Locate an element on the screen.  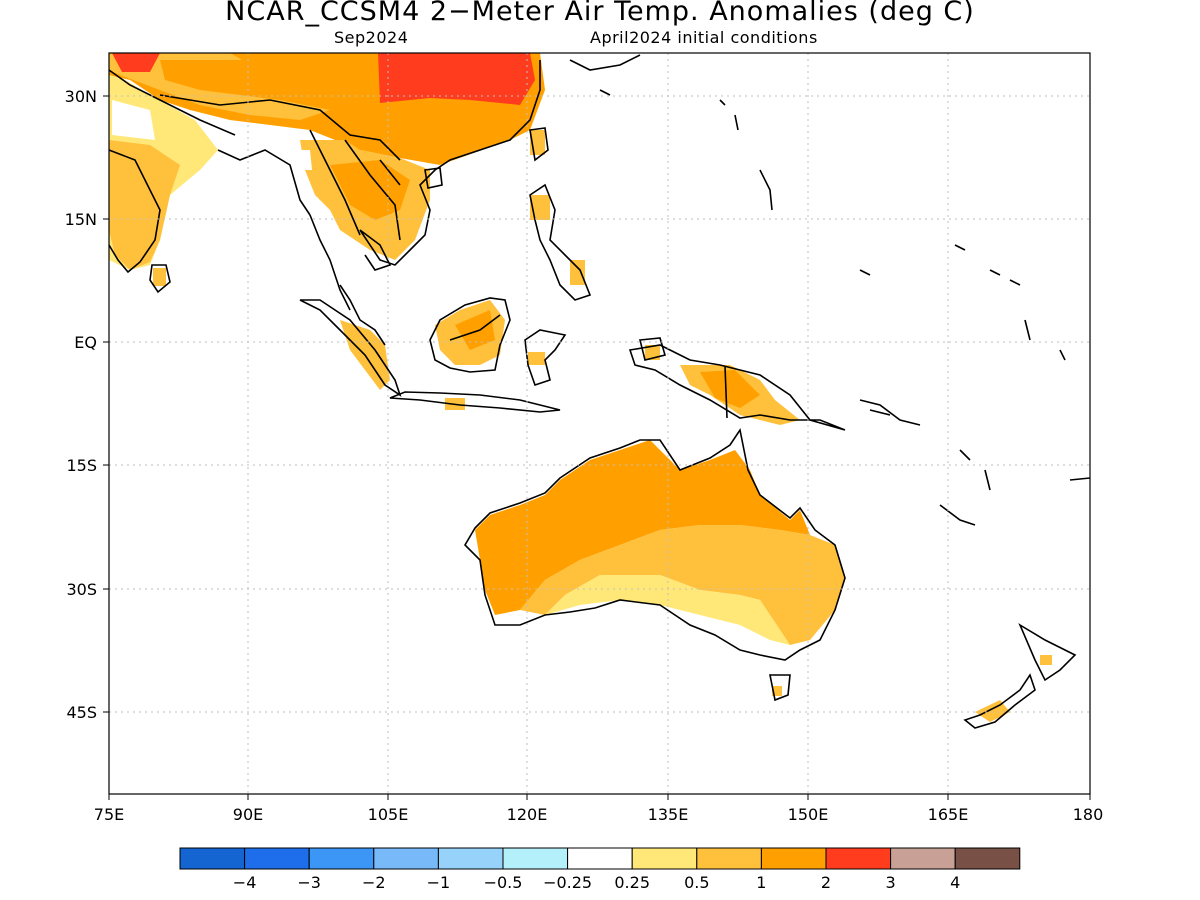
borneo-border is located at coordinates (475, 327).